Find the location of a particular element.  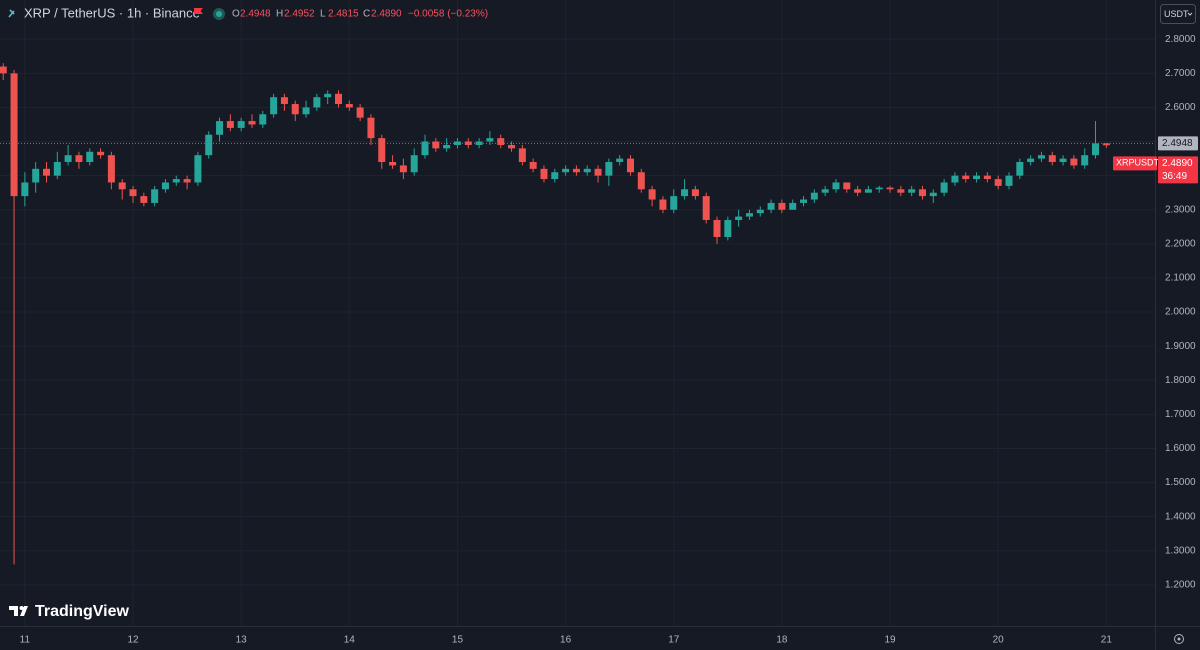

settings-icon is located at coordinates (1179, 639).